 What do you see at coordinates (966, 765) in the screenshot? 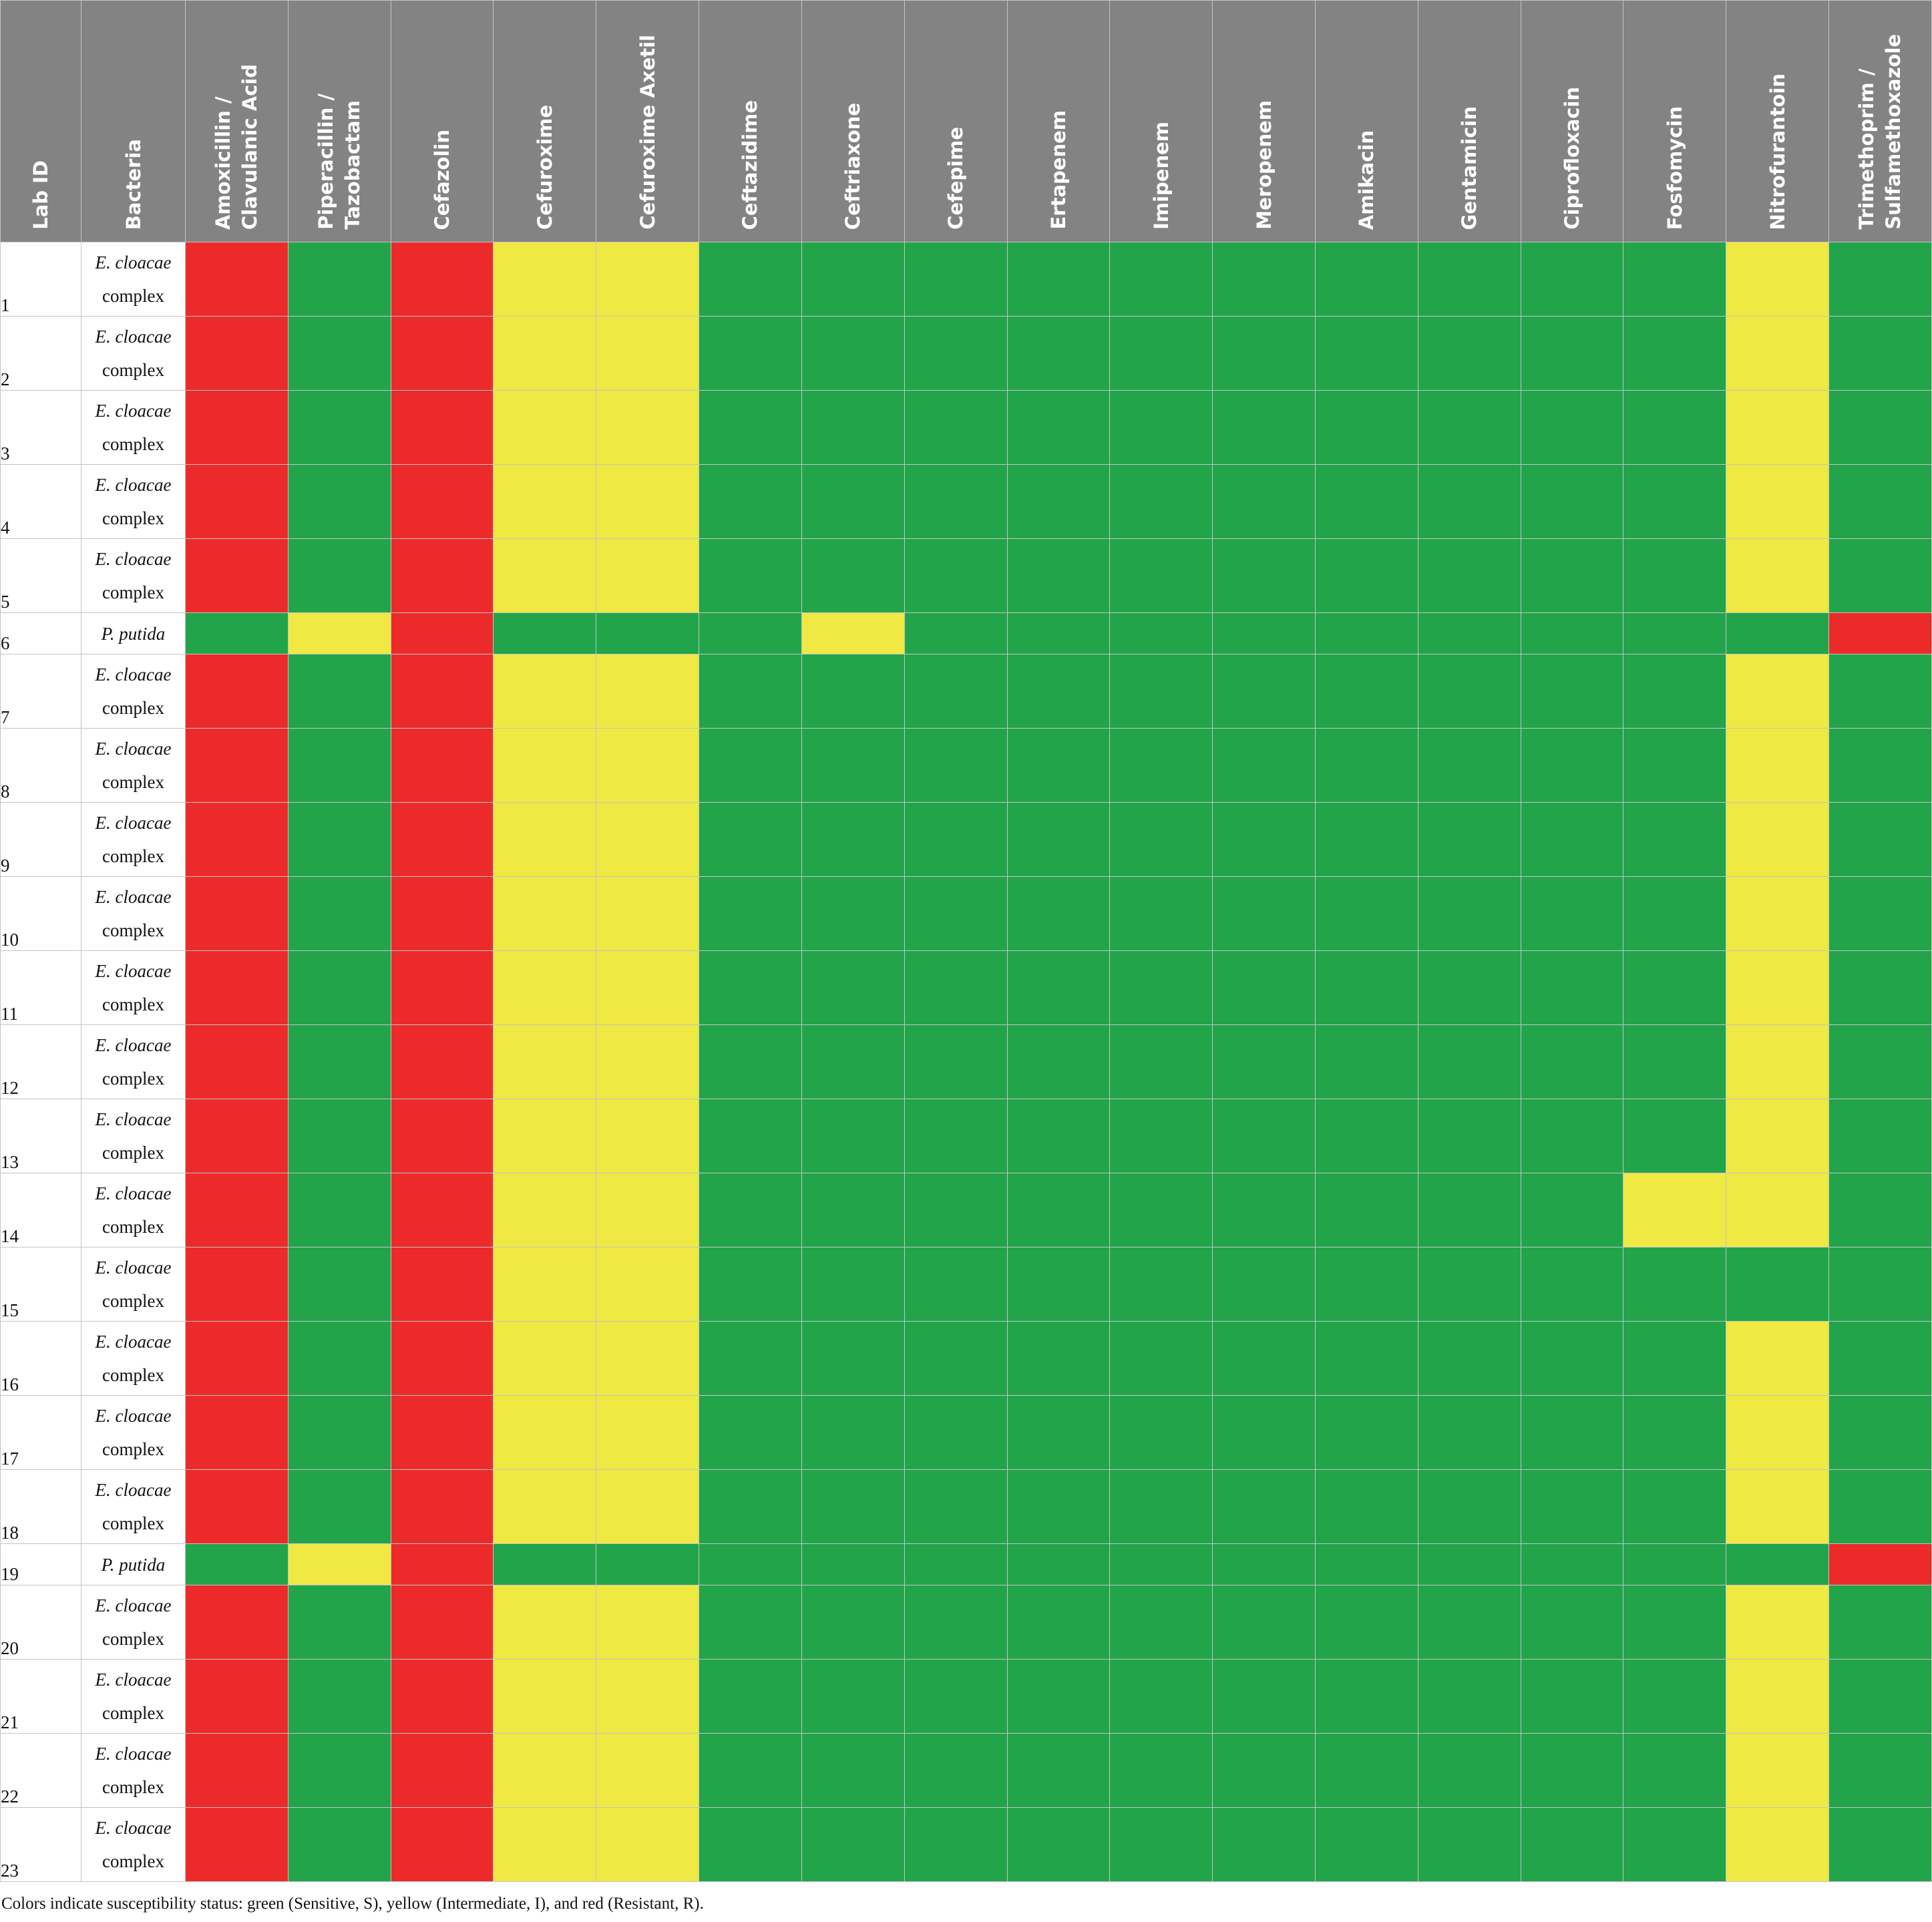
I see `table-row: 8 E. cloacae complex` at bounding box center [966, 765].